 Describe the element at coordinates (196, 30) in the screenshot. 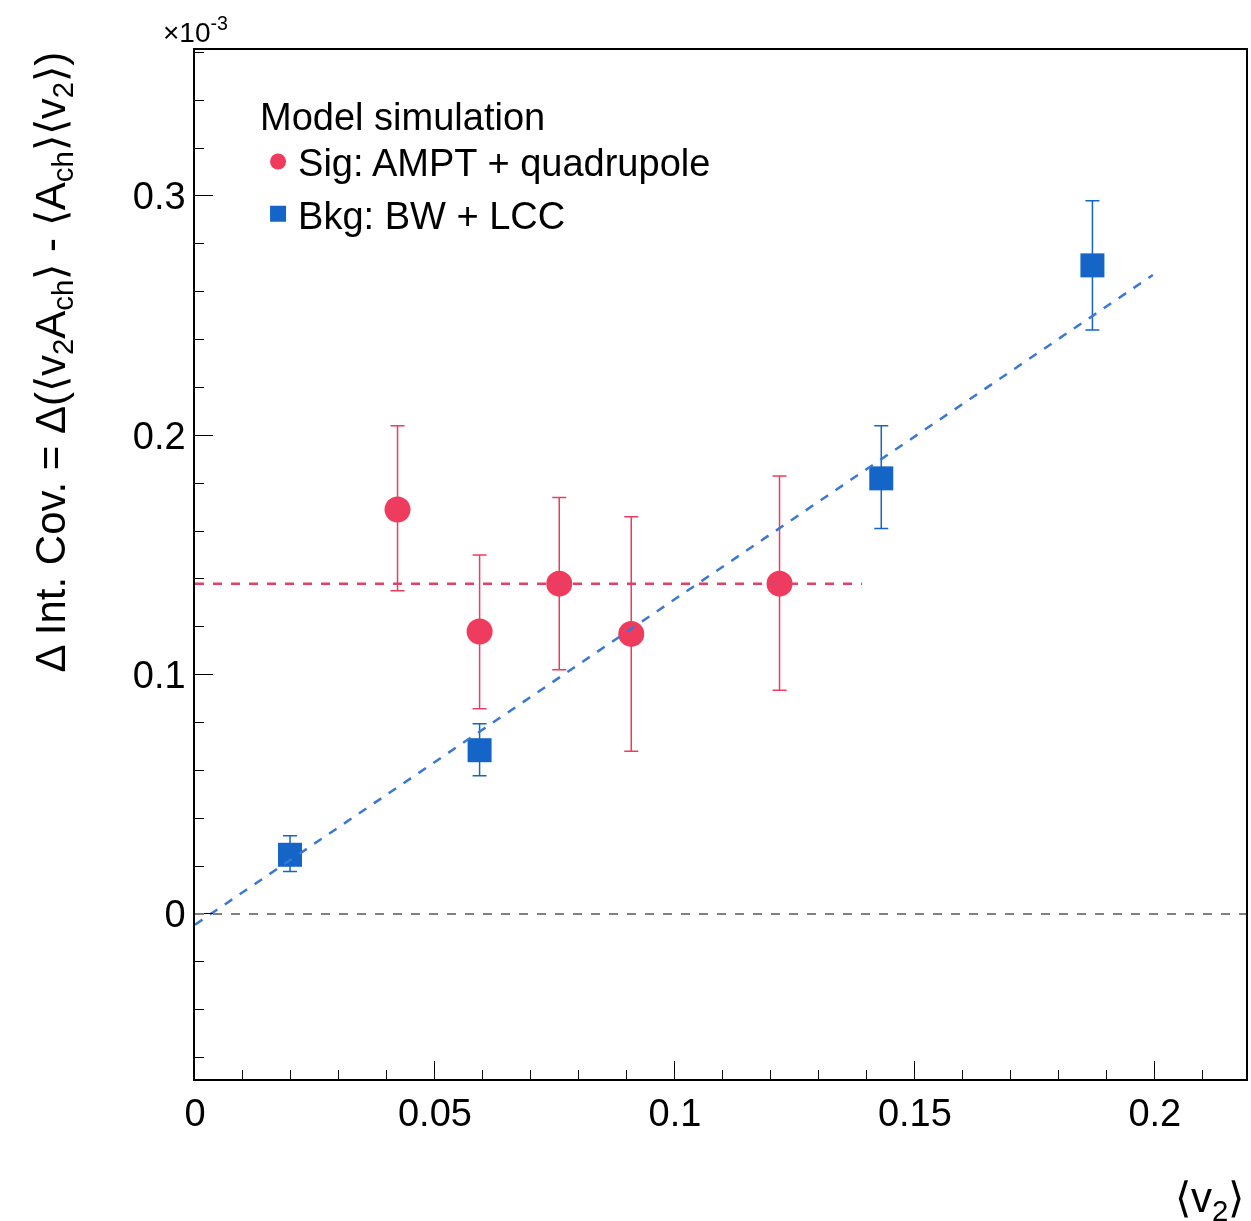

I see `text: ×10$^{-3}$` at that location.